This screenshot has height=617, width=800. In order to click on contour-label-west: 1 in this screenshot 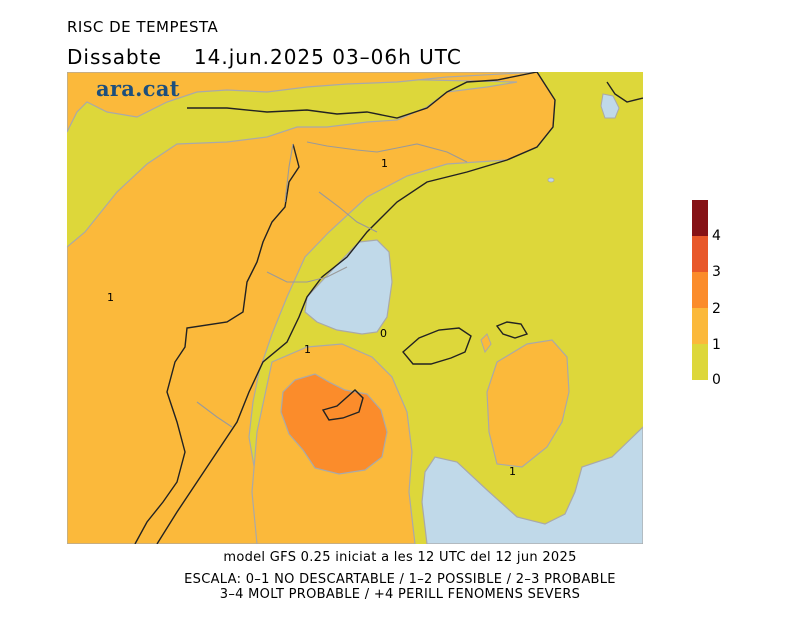, I will do `click(110, 297)`.